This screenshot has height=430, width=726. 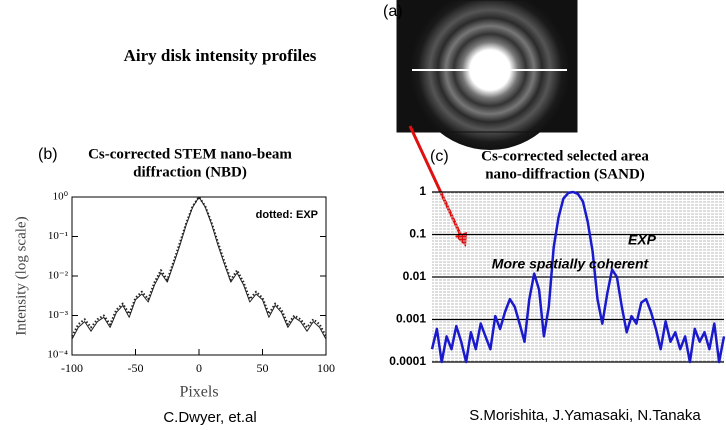 I want to click on y-tick-label: 0.01, so click(x=415, y=276).